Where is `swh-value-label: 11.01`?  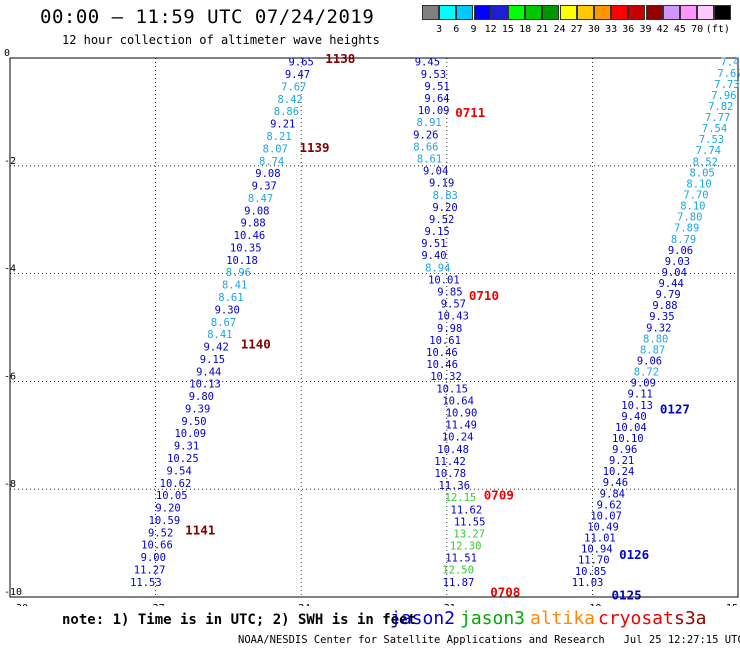 swh-value-label: 11.01 is located at coordinates (600, 539).